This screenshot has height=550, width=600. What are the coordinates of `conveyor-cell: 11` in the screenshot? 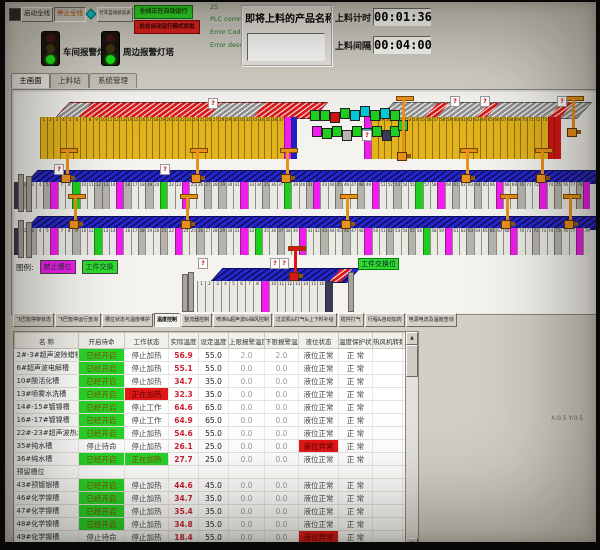 It's located at (281, 296).